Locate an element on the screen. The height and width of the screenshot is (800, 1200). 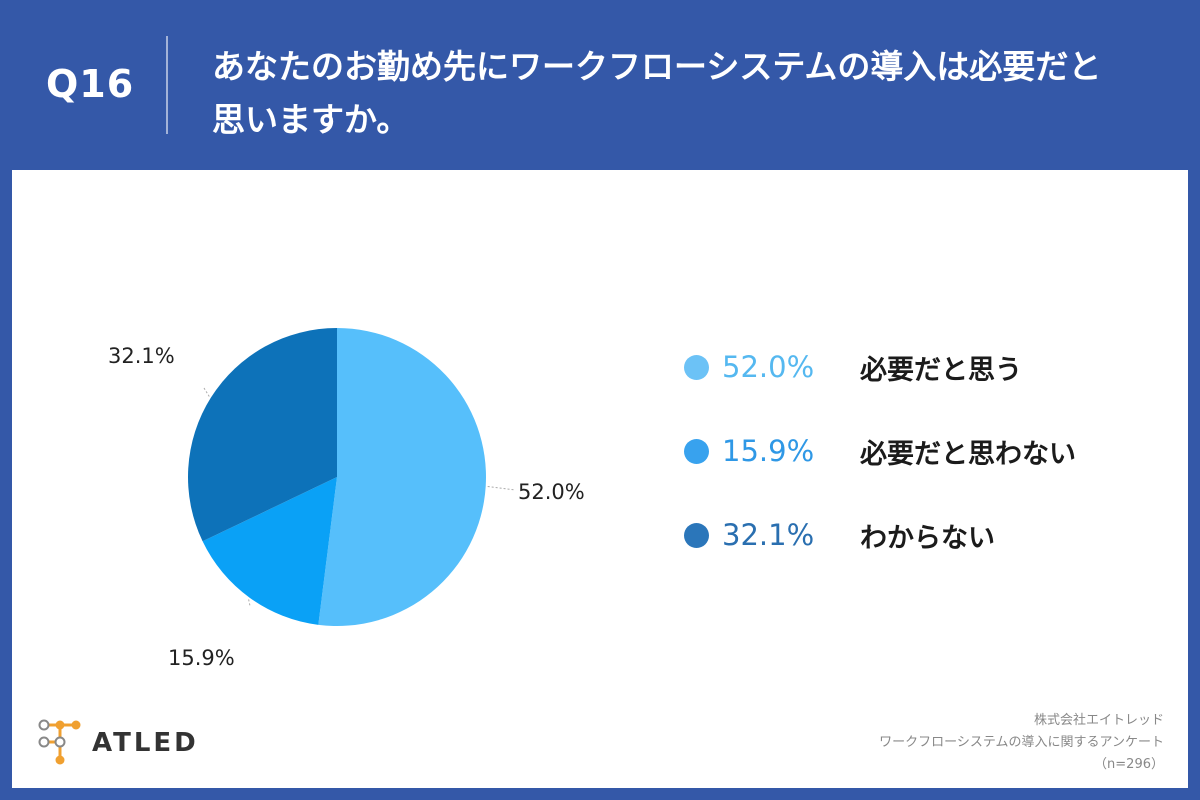
legend-item: 52.0% 必要だと思う is located at coordinates (880, 367).